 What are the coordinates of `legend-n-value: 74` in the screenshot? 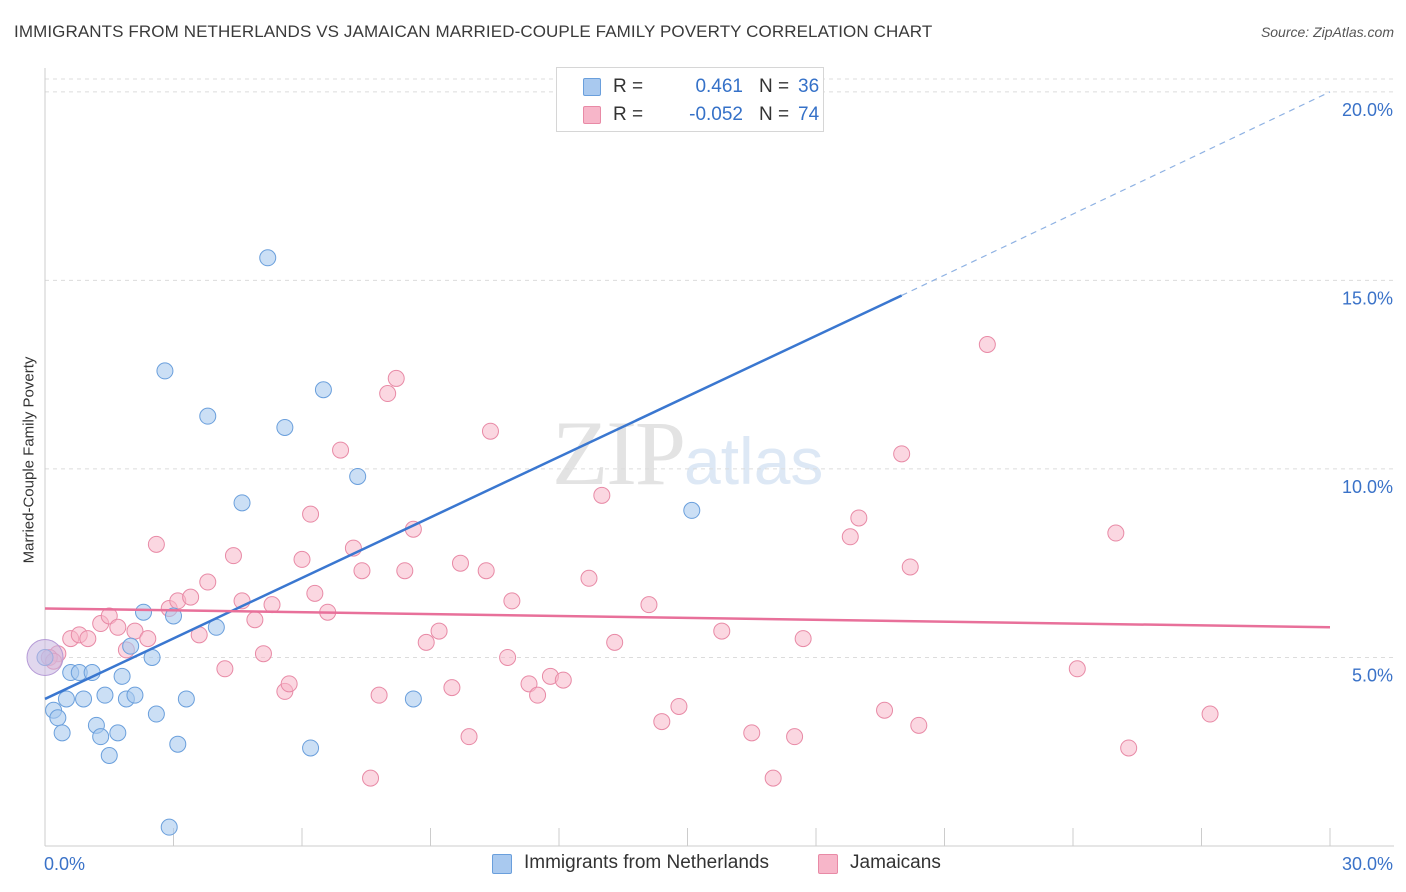 It's located at (809, 114).